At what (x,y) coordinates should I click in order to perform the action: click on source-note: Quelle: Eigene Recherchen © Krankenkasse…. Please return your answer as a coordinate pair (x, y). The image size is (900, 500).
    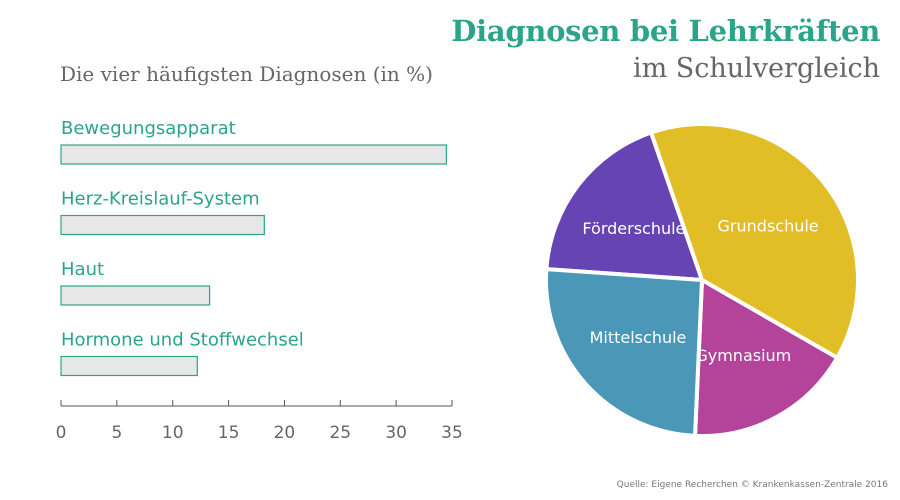
    Looking at the image, I should click on (752, 485).